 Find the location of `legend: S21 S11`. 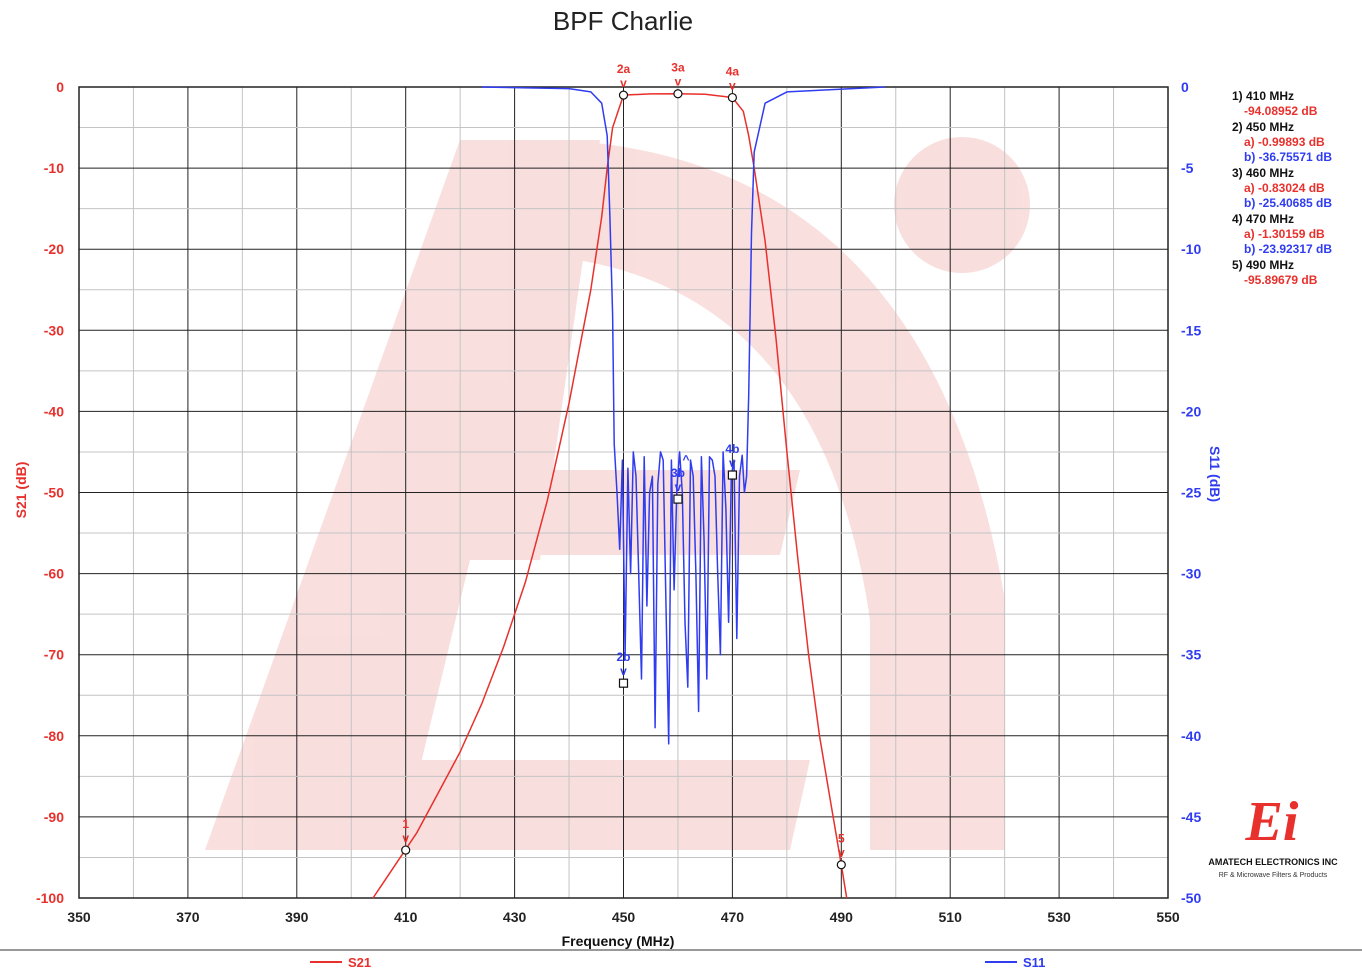

legend: S21 S11 is located at coordinates (677, 962).